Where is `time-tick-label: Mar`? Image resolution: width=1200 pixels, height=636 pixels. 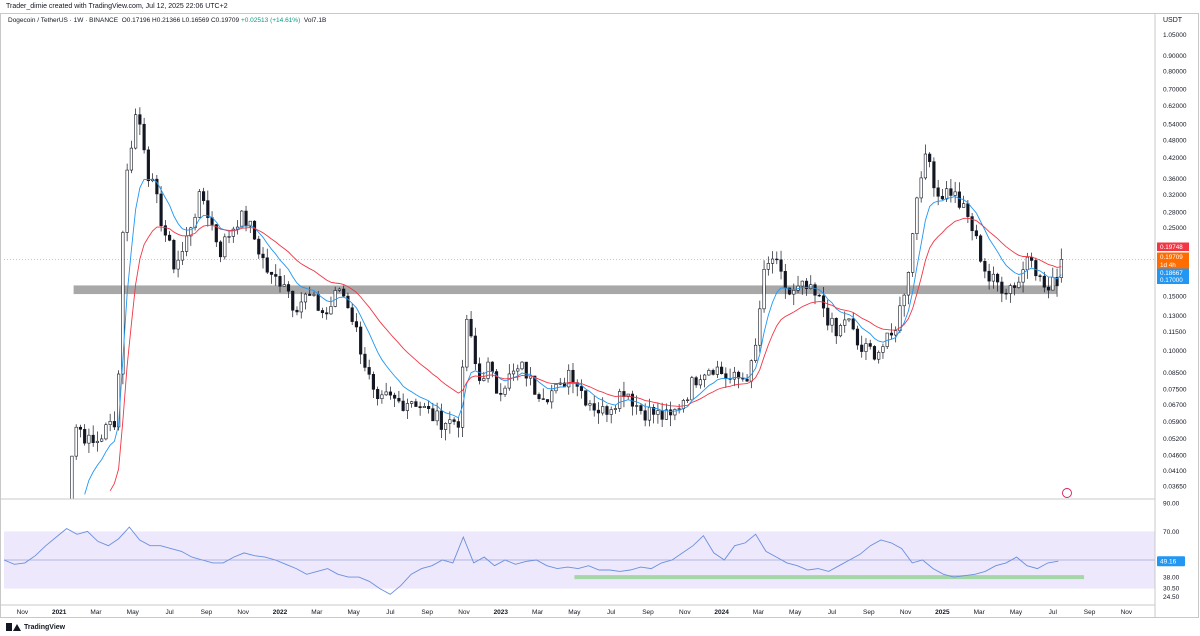 time-tick-label: Mar is located at coordinates (980, 612).